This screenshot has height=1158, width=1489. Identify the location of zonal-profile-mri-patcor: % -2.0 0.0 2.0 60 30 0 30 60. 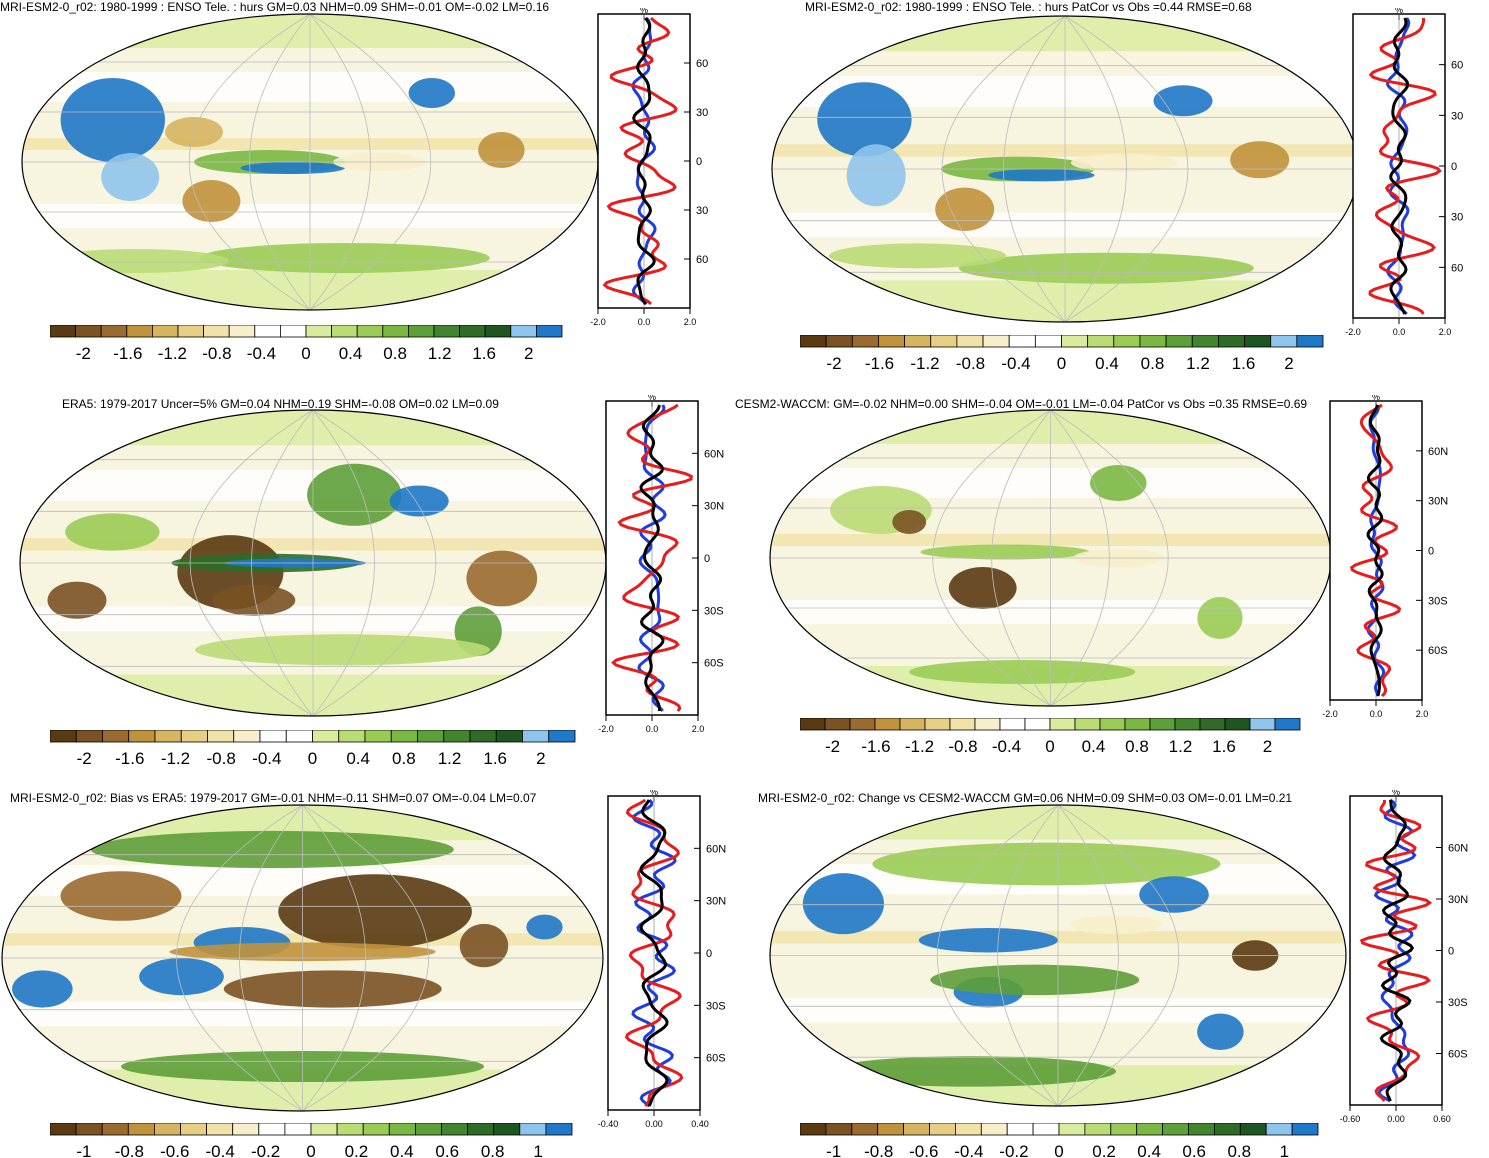
(1416, 178).